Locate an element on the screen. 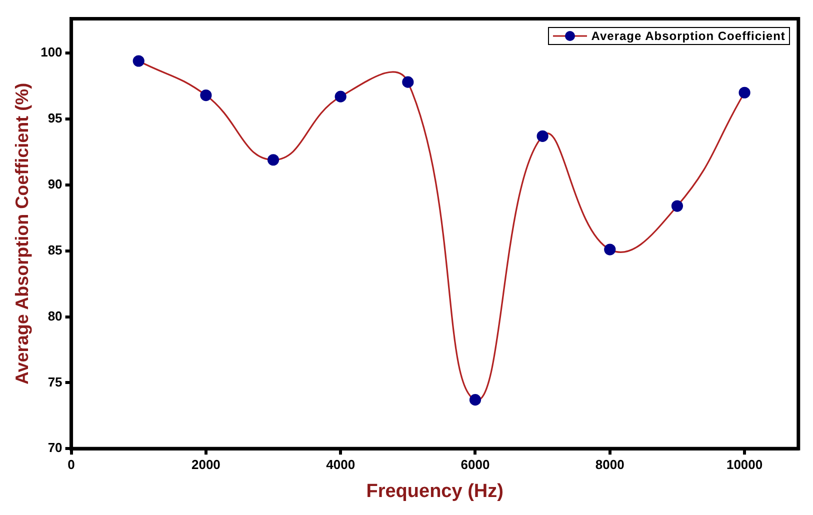 This screenshot has width=813, height=515. x-tick-label: 2000 is located at coordinates (205, 464).